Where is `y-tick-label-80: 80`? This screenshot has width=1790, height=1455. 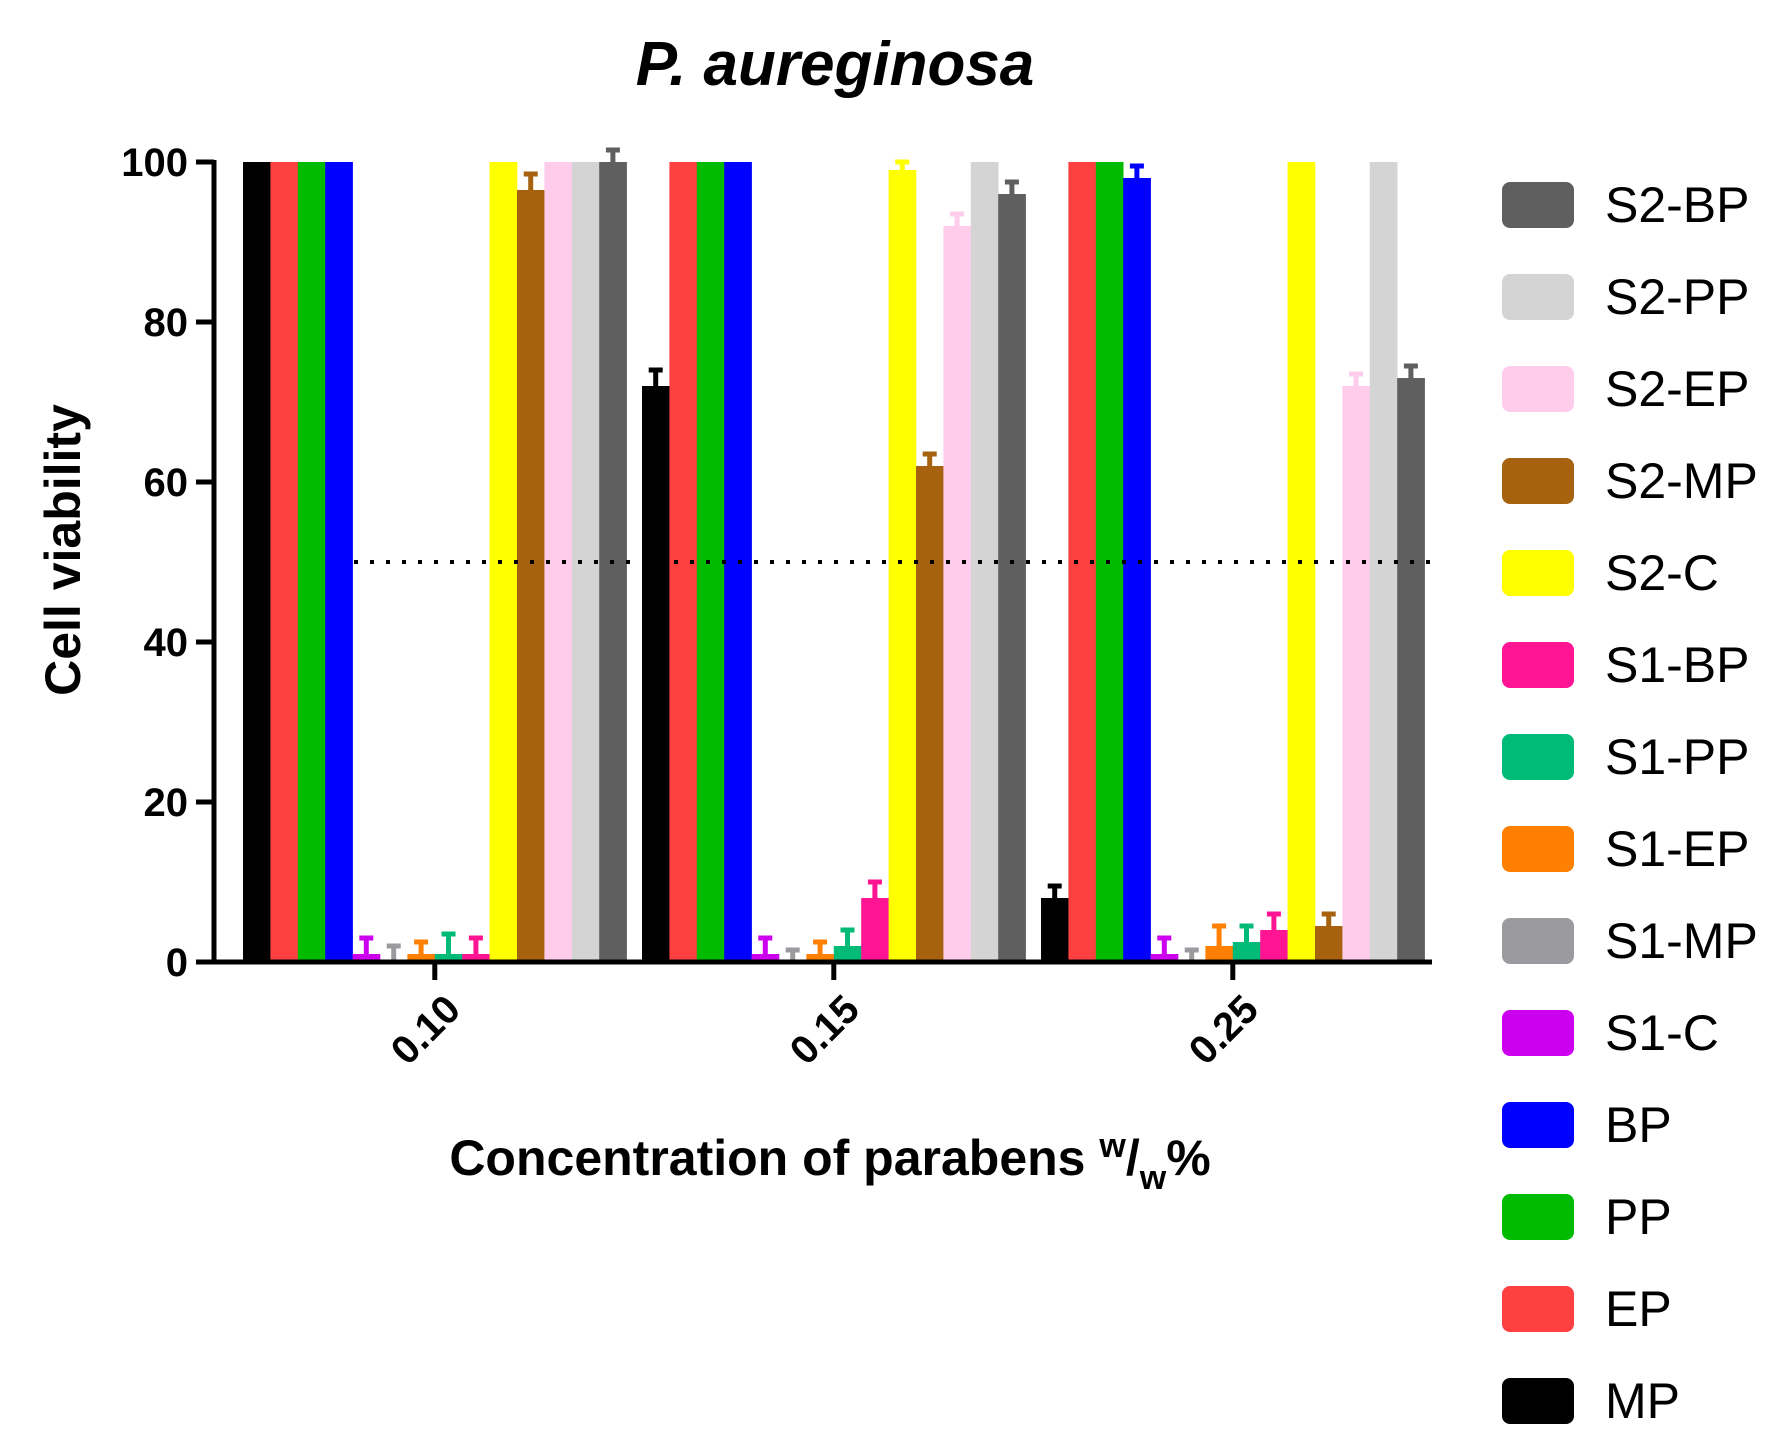 y-tick-label-80: 80 is located at coordinates (166, 323).